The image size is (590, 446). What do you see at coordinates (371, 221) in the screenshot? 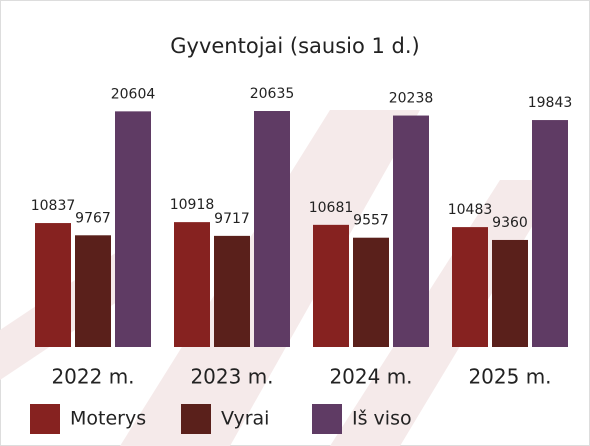
I see `value-label: 9557` at bounding box center [371, 221].